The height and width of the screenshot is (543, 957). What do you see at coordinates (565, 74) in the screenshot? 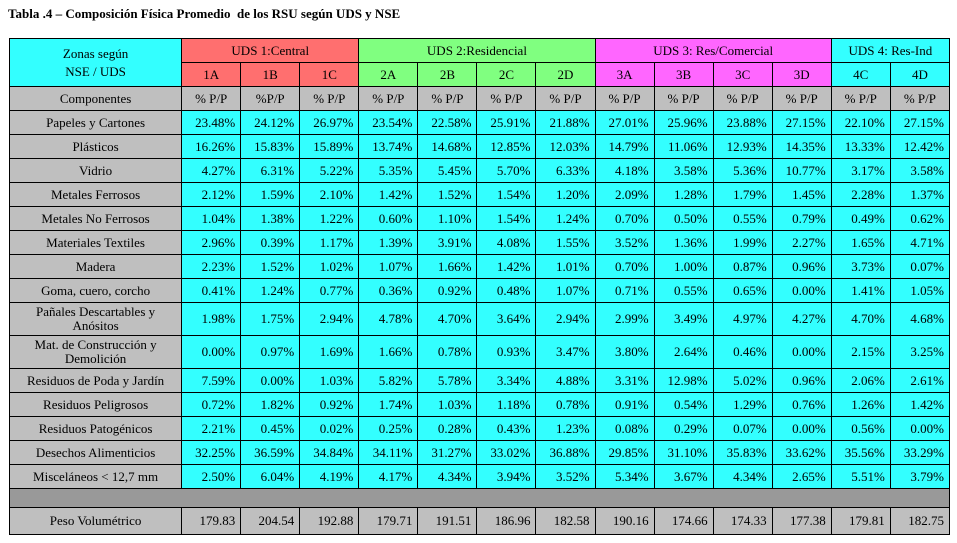
I see `column-header-2d: 2D` at bounding box center [565, 74].